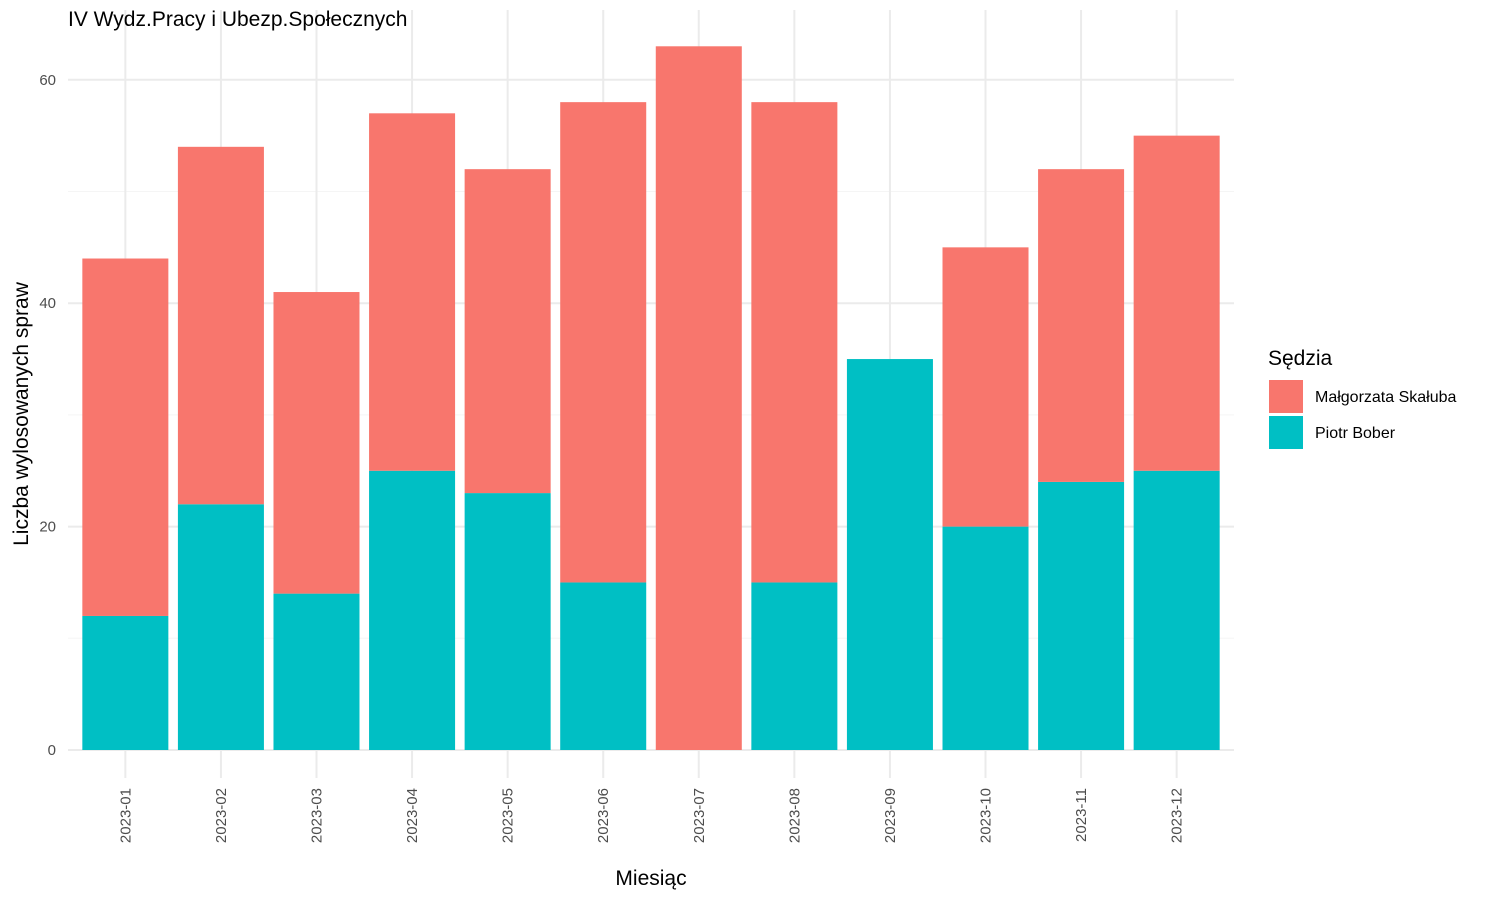  Describe the element at coordinates (508, 815) in the screenshot. I see `x-tick-label: 2023-05` at that location.